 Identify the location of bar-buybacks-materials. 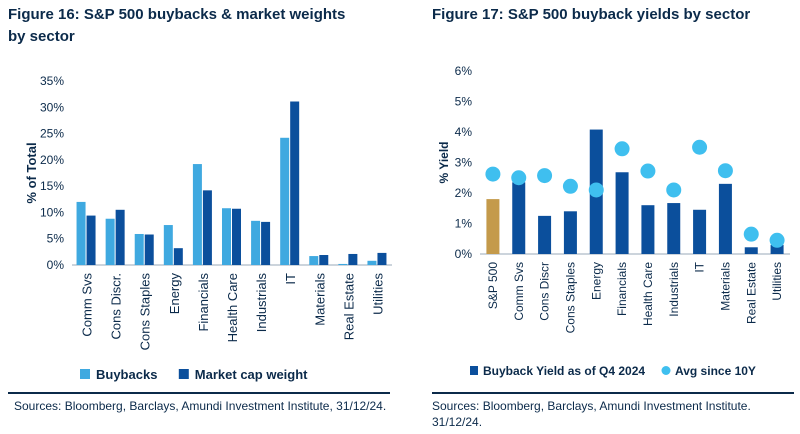
(314, 260).